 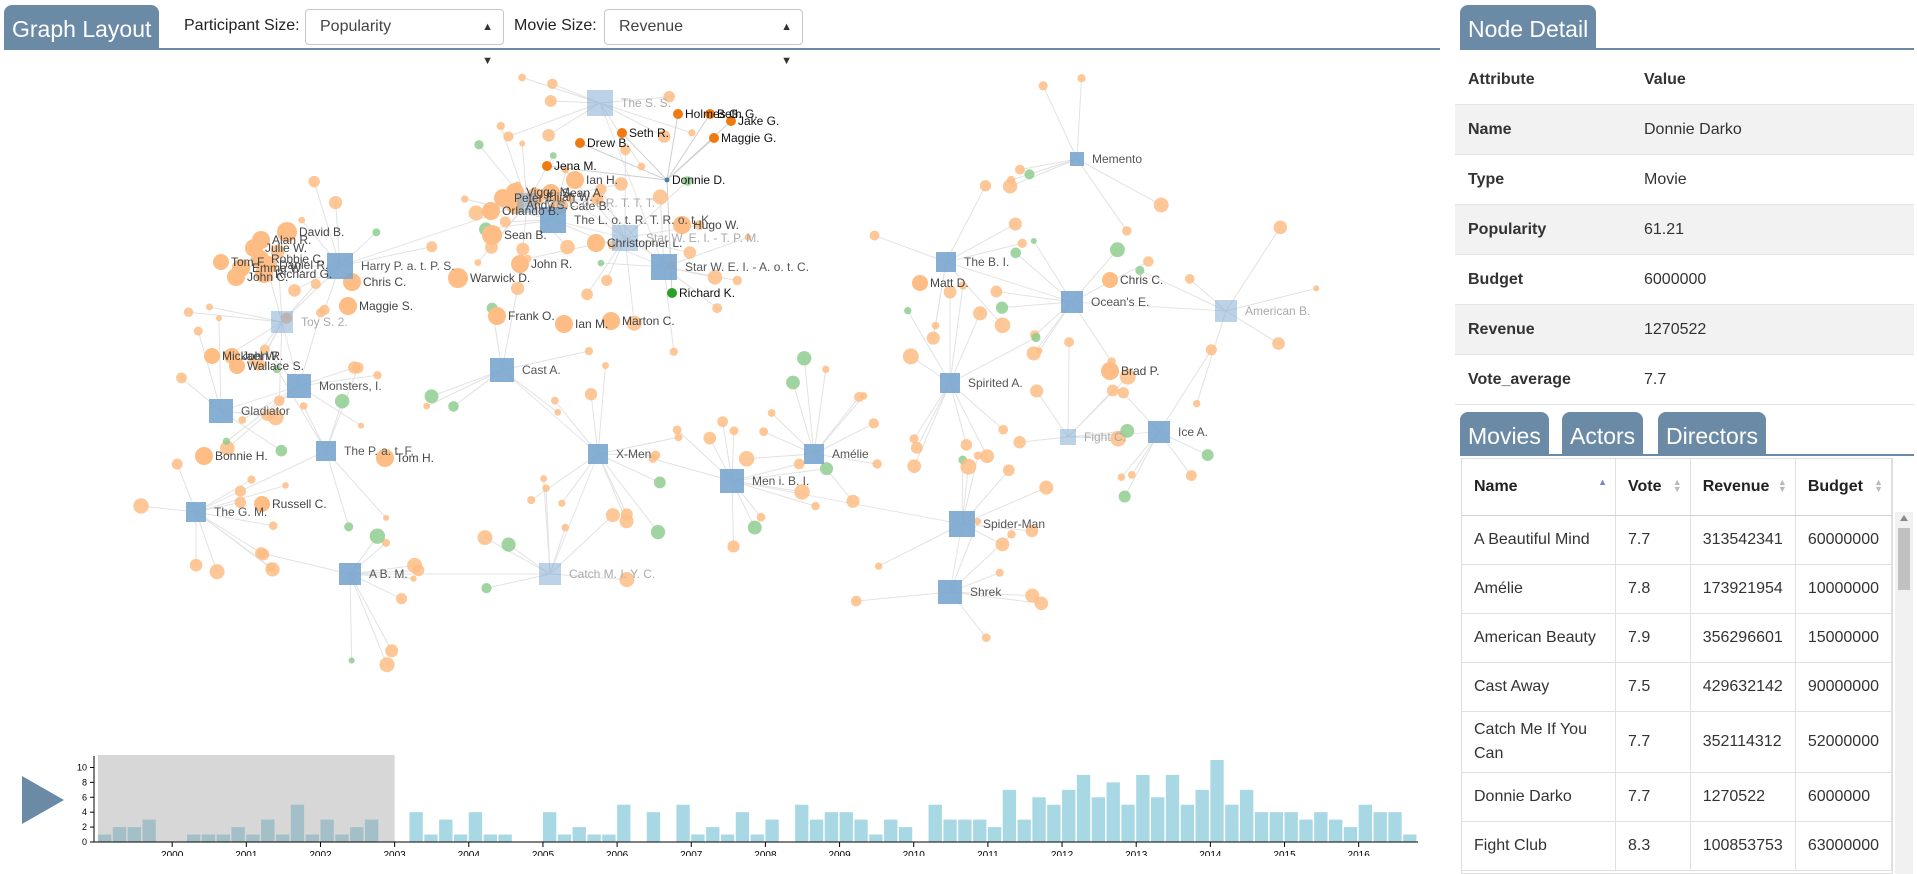 What do you see at coordinates (1677, 589) in the screenshot?
I see `table-row: Amélie 7.8 173921954 10000000` at bounding box center [1677, 589].